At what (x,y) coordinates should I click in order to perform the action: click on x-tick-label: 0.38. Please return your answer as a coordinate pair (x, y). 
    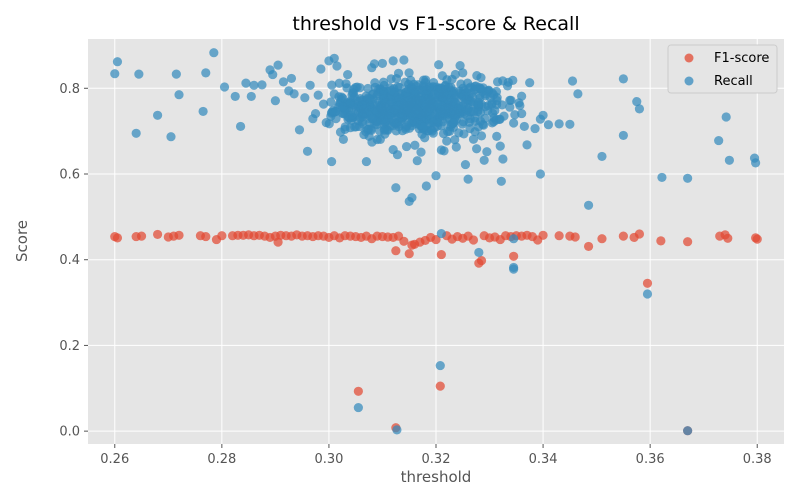
    Looking at the image, I should click on (757, 459).